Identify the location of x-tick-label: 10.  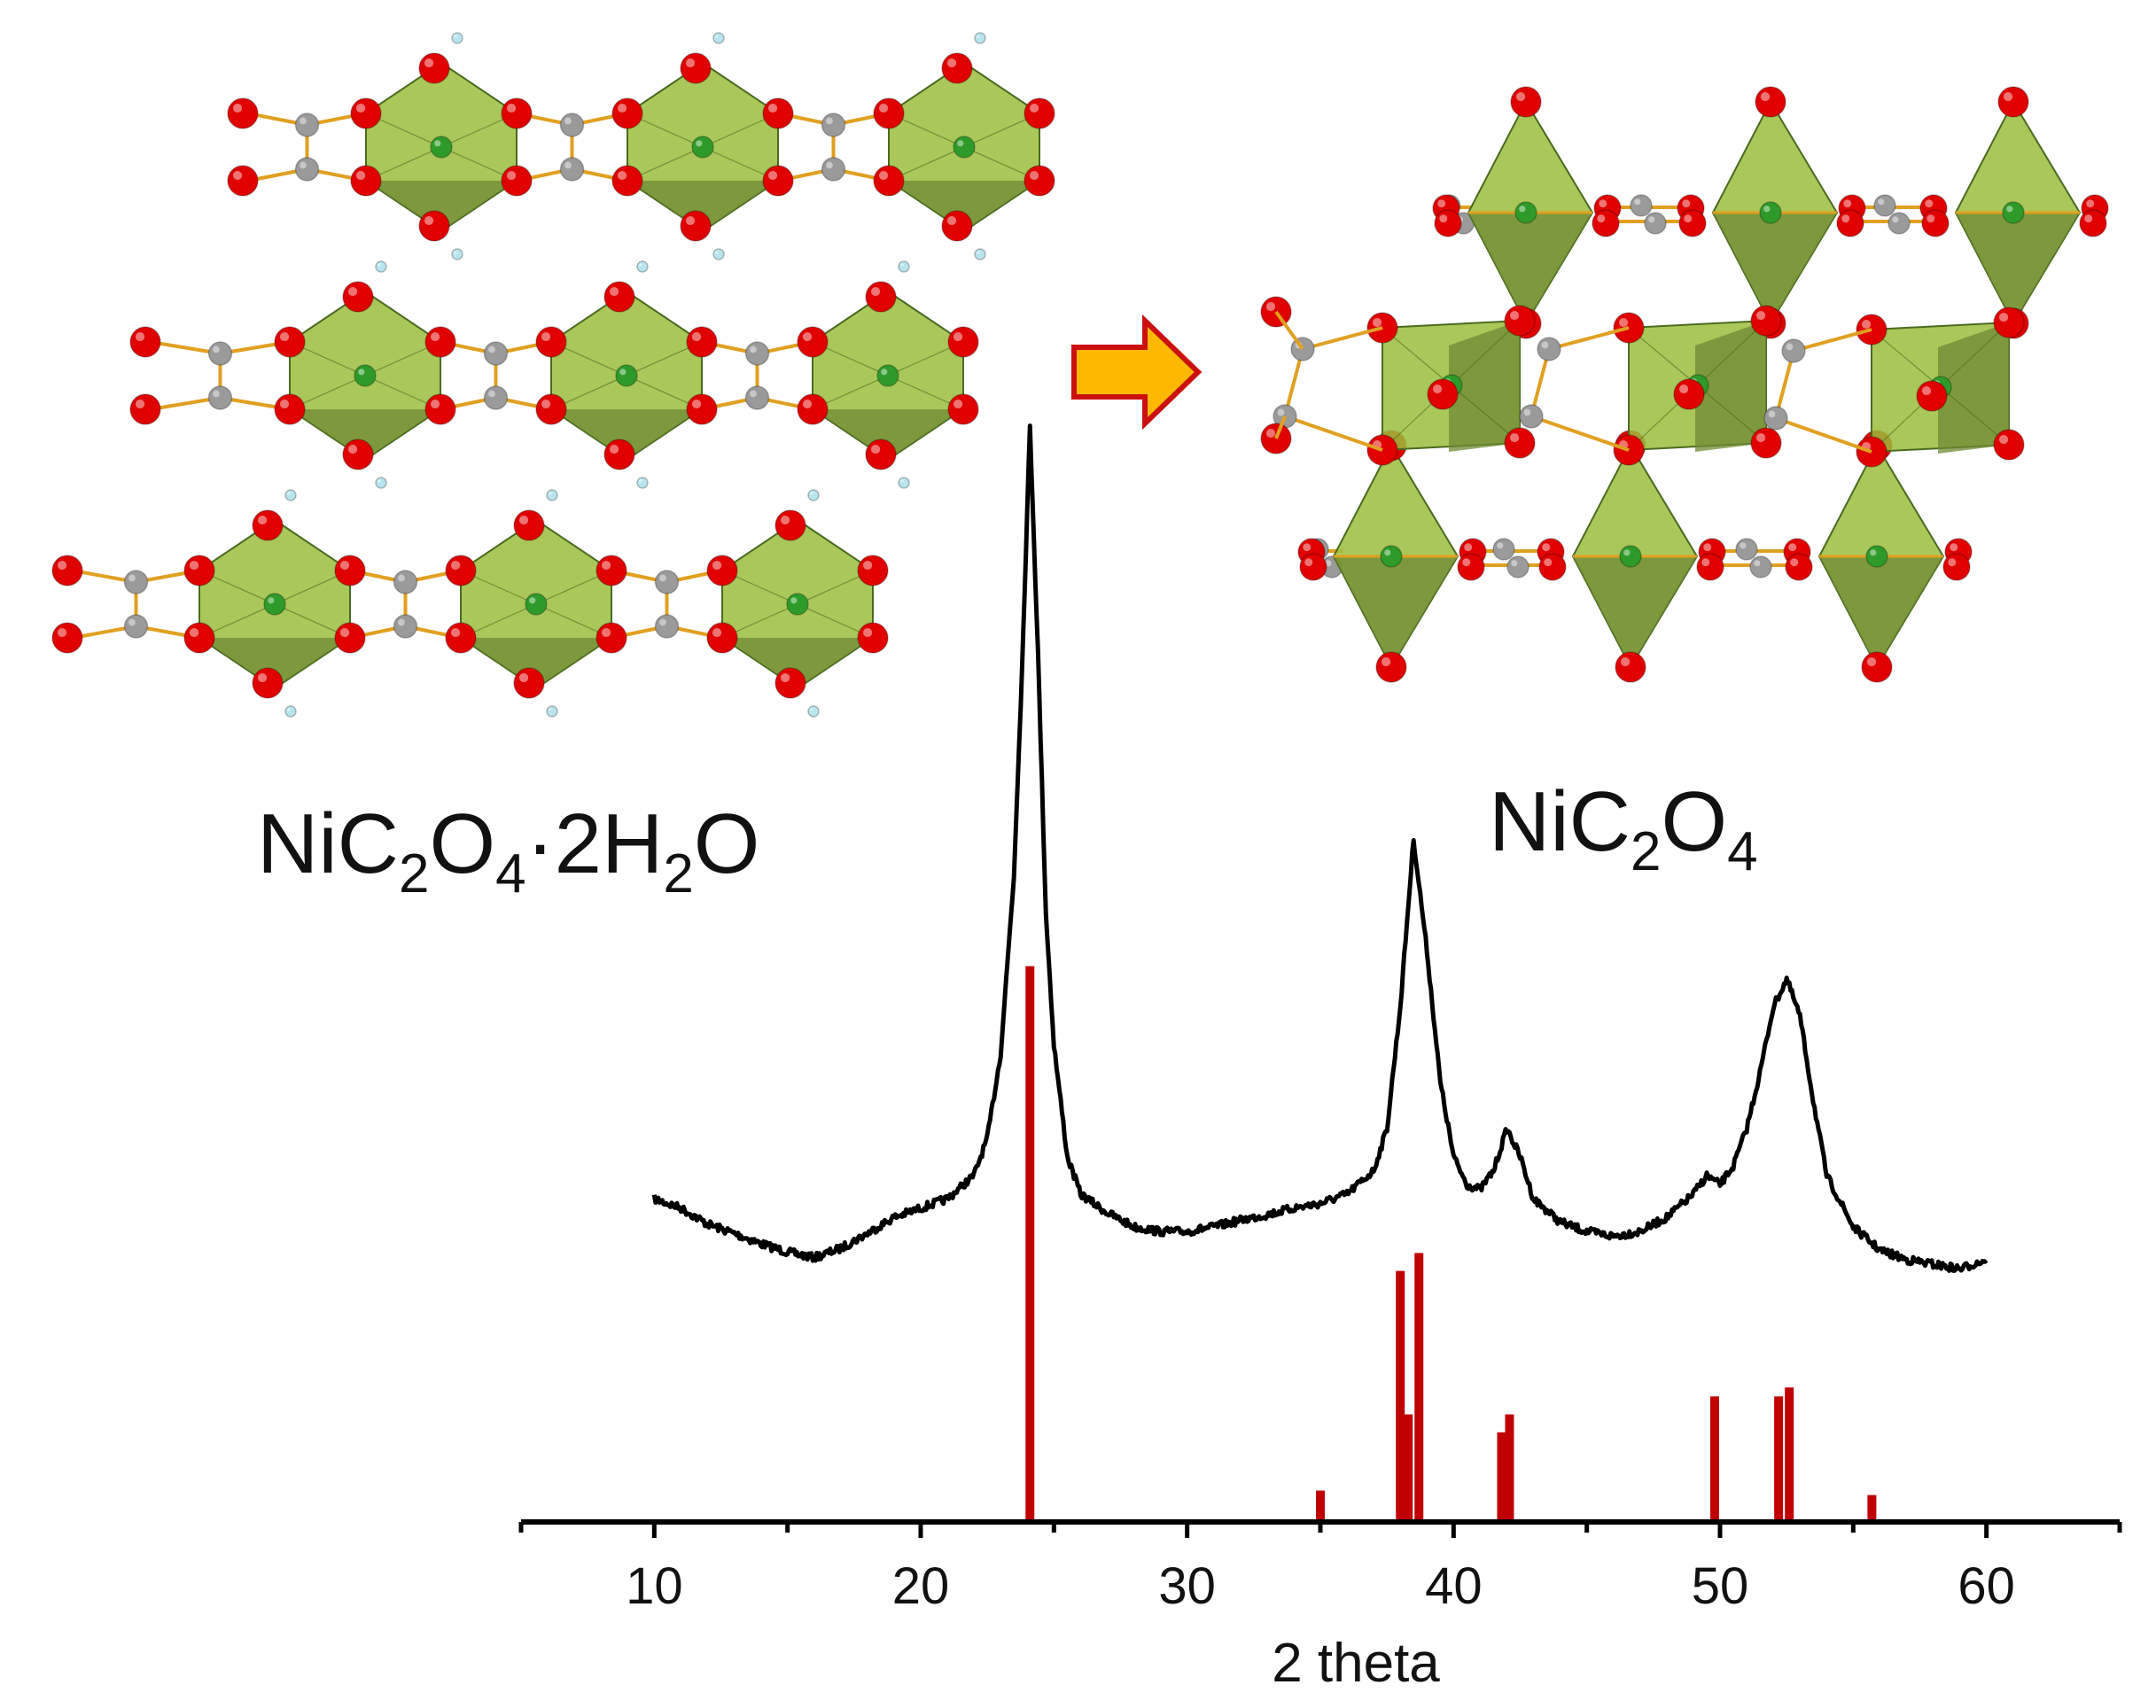
(654, 1586).